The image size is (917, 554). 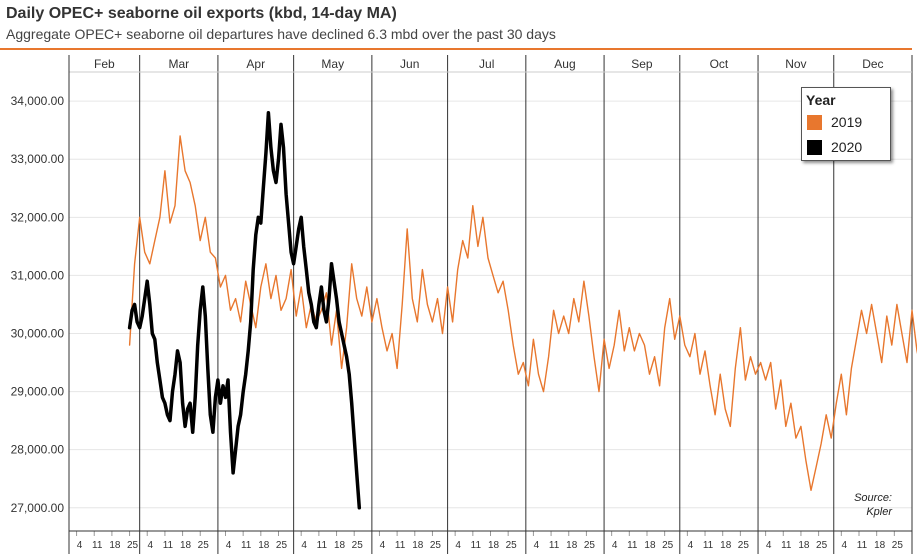 I want to click on month-label: Jun, so click(x=409, y=64).